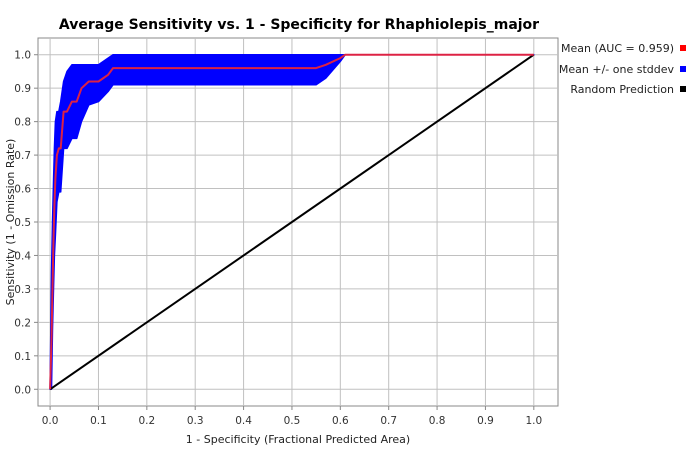  Describe the element at coordinates (10, 222) in the screenshot. I see `y-axis-label: Sensitivity (1 - Omission Rate)` at that location.